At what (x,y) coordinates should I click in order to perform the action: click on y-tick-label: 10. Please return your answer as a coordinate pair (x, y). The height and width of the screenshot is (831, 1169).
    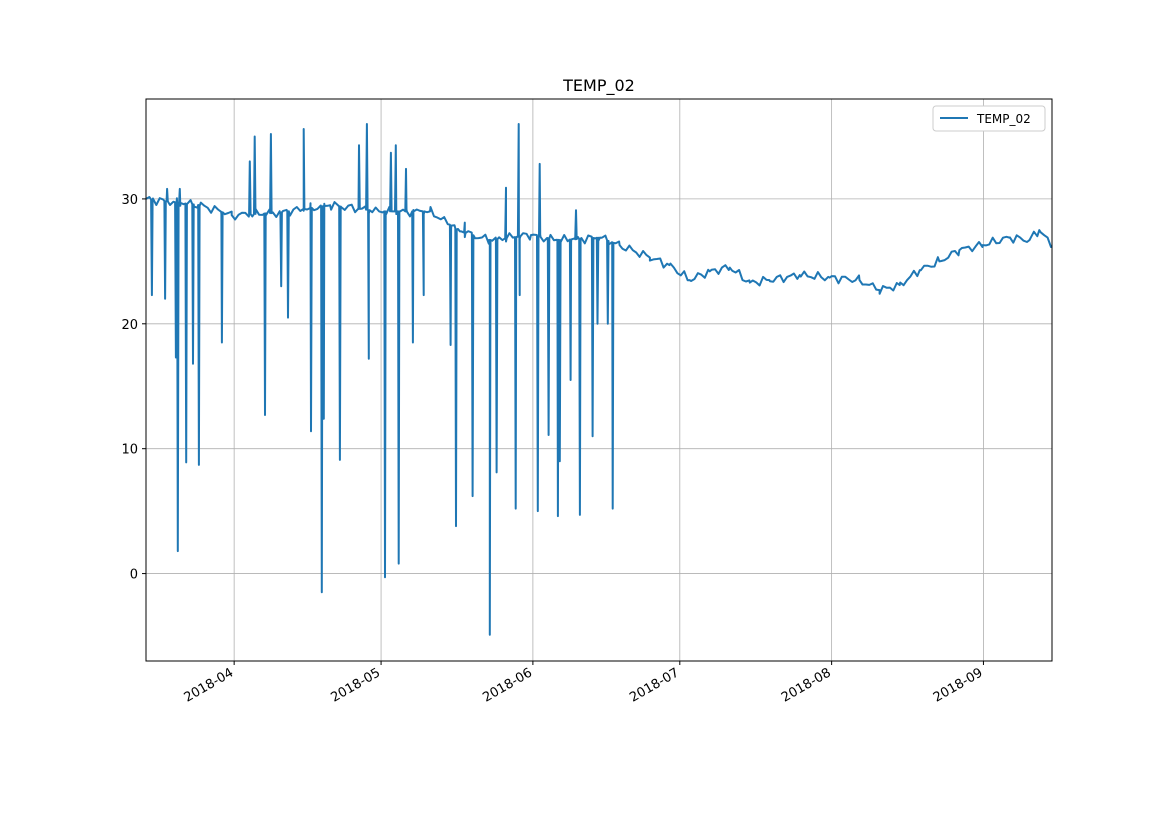
    Looking at the image, I should click on (129, 450).